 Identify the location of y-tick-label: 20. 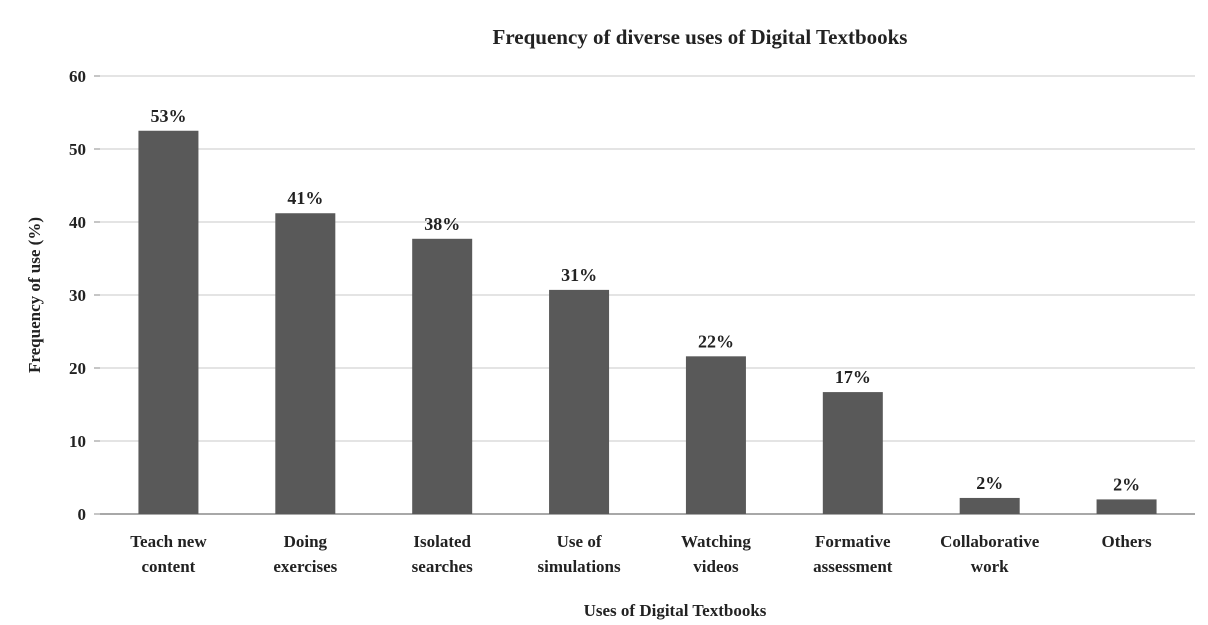
(77, 368).